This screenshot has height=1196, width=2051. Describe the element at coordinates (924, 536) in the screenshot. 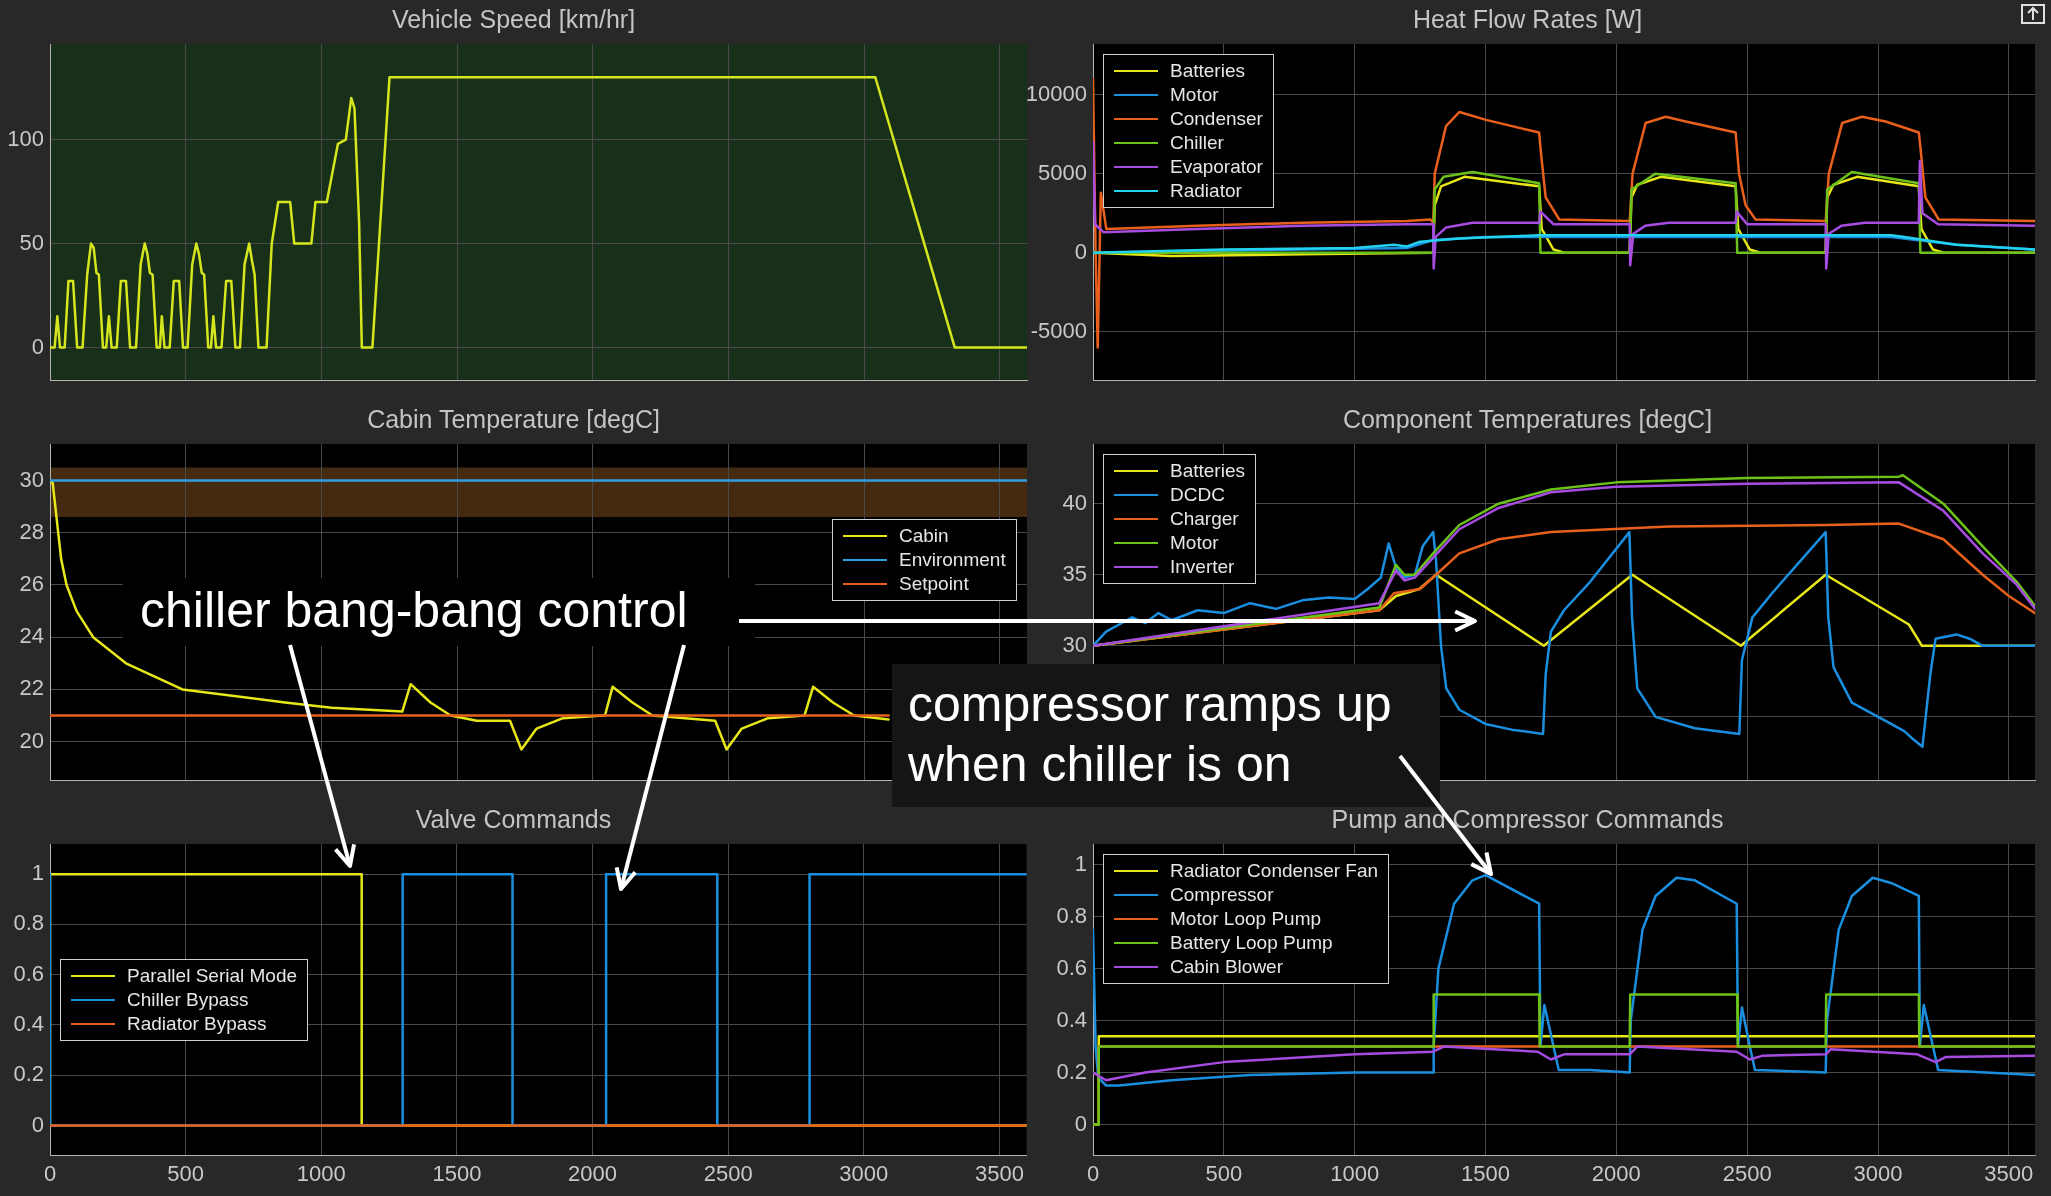

I see `legend-label: Cabin` at that location.